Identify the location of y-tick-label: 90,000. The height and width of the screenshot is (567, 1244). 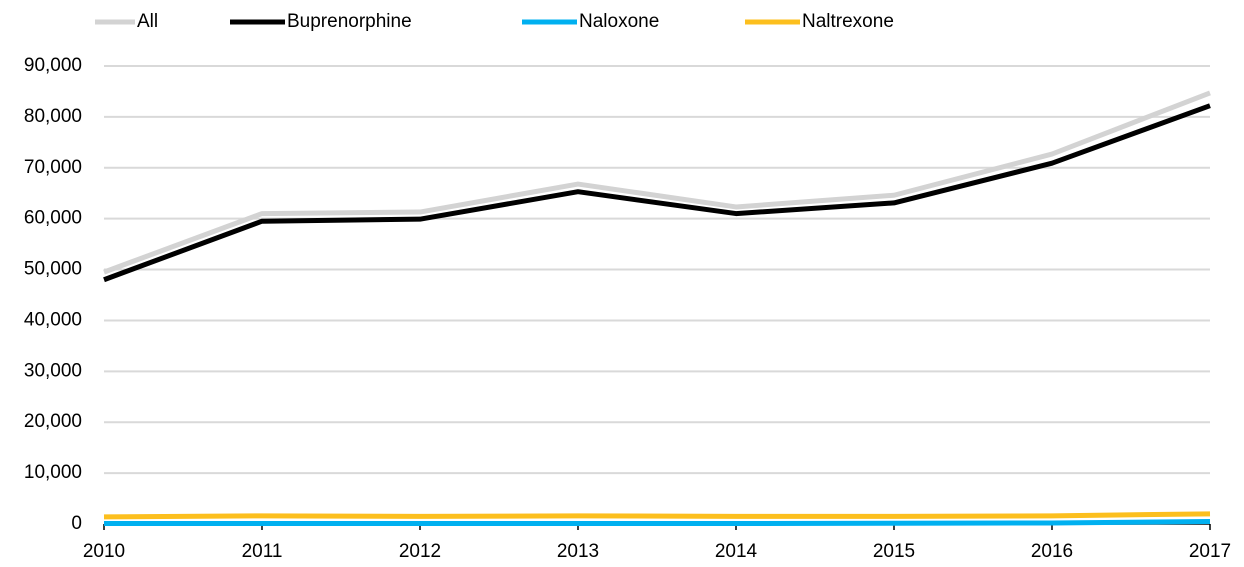
(53, 65).